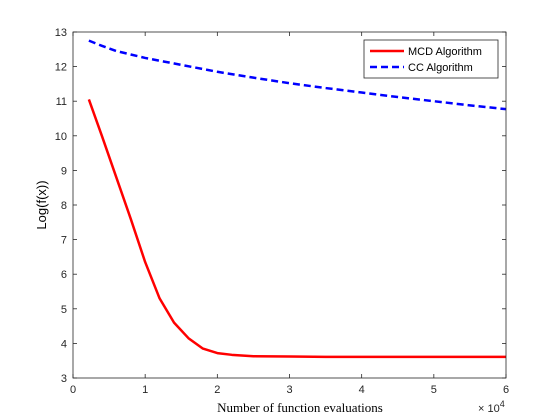  I want to click on y-tick-label: 4, so click(64, 344).